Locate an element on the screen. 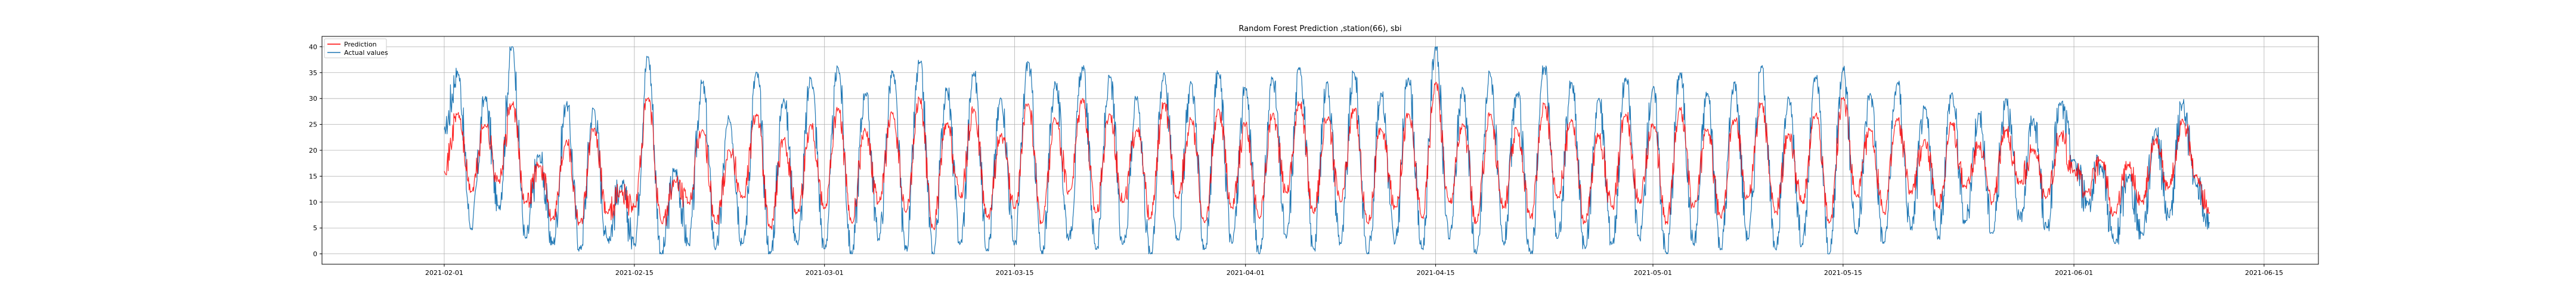 The width and height of the screenshot is (2576, 303). x-tick-label: 2021-05-01 is located at coordinates (1653, 273).